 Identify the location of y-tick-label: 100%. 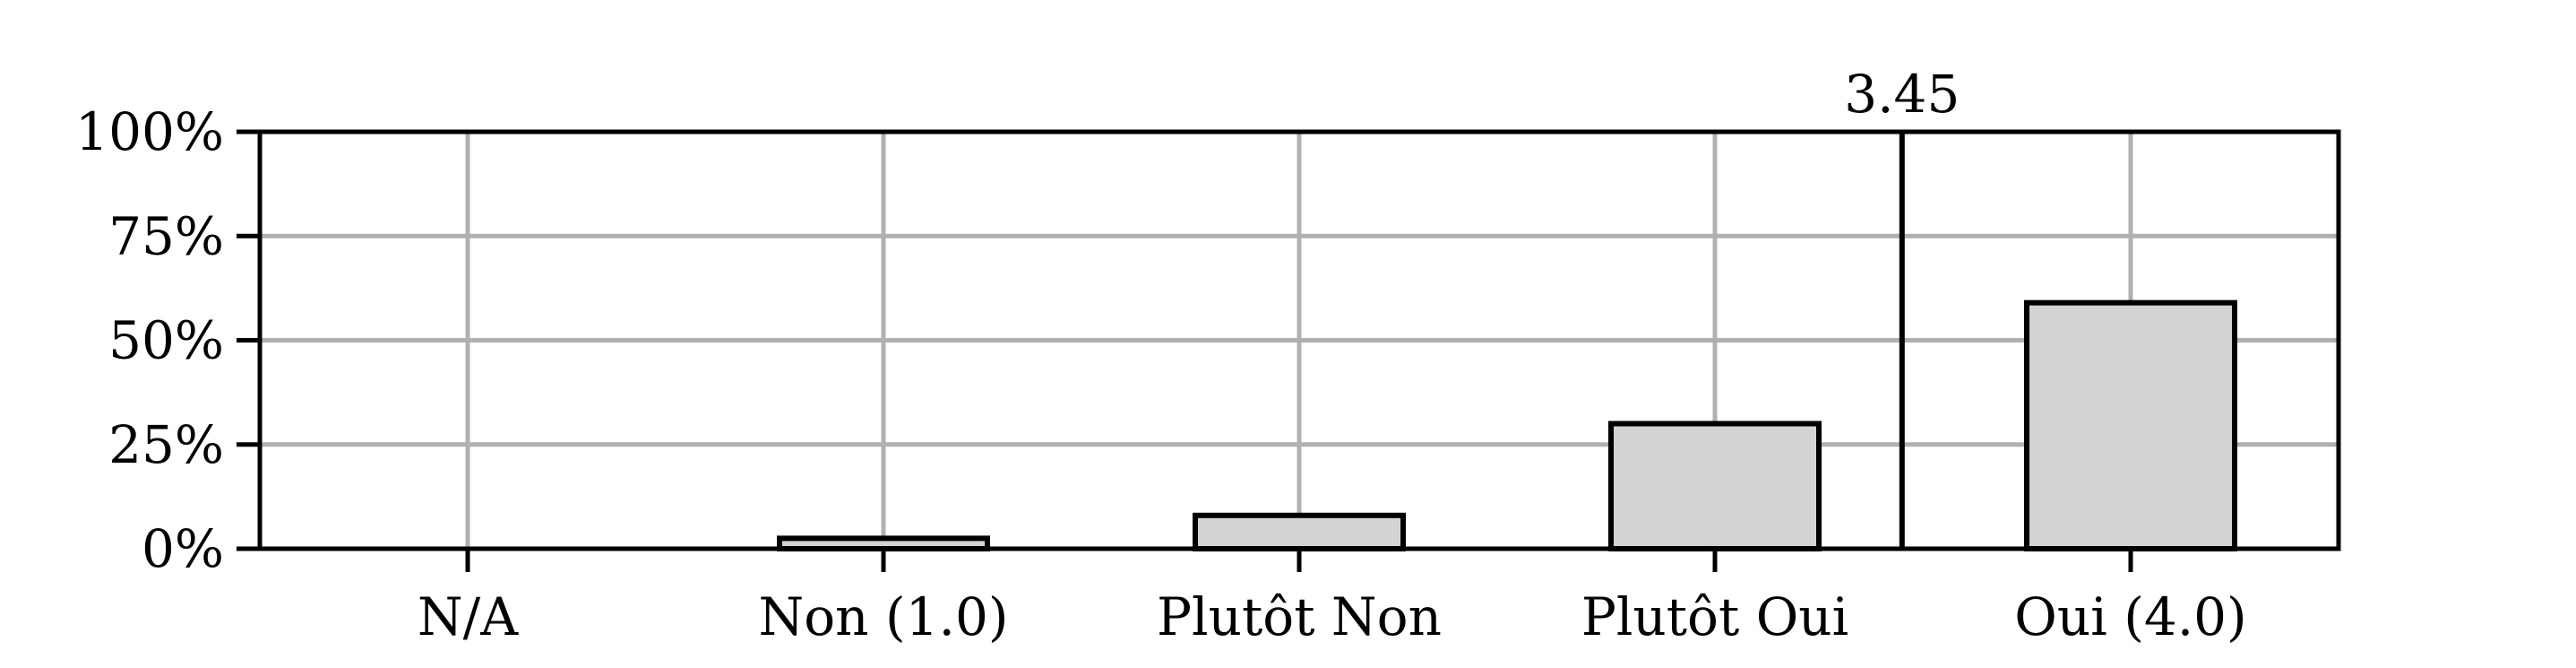
(149, 131).